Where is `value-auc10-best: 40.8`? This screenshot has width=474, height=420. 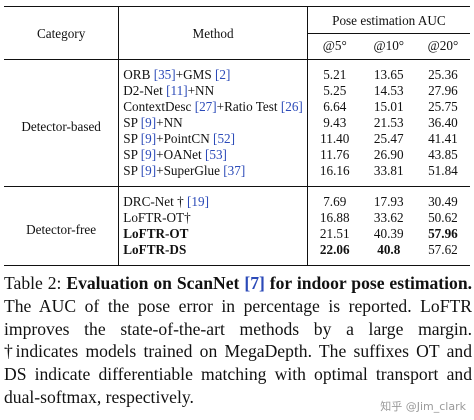
value-auc10-best: 40.8 is located at coordinates (389, 249).